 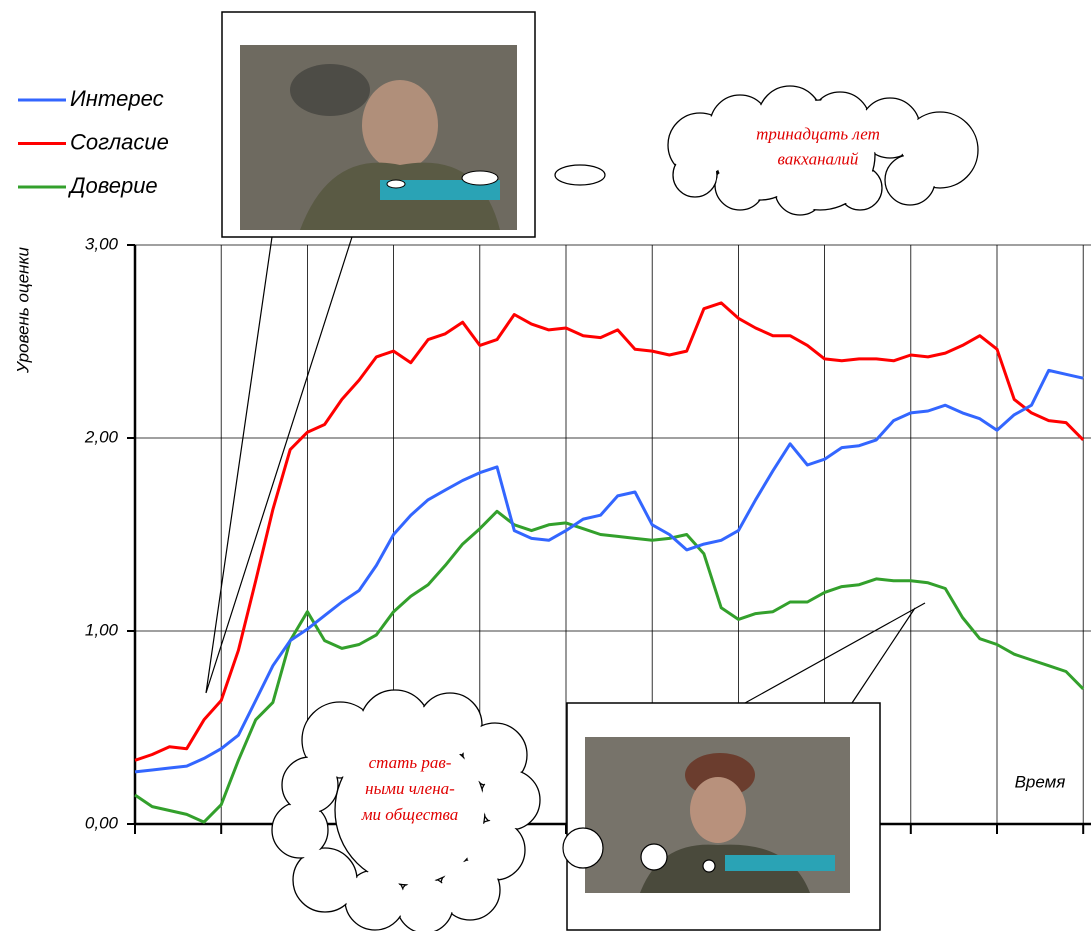 I want to click on legend-label: Доверие, so click(x=112, y=185).